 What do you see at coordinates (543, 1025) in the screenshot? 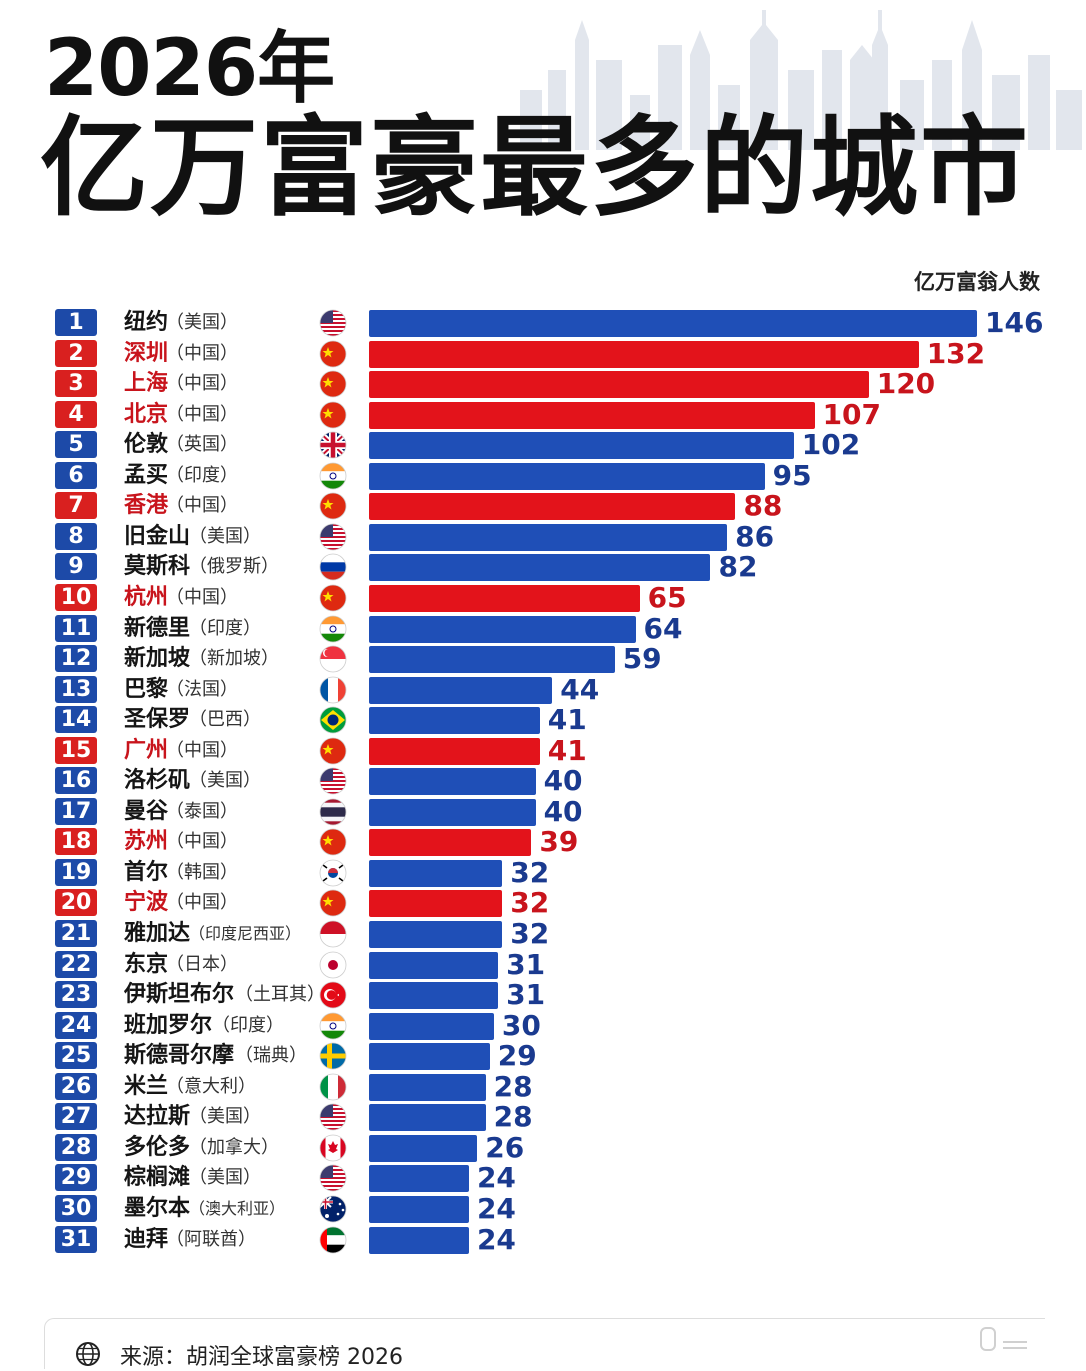
I see `chart-row: 24 班加罗尔 （印度） 30` at bounding box center [543, 1025].